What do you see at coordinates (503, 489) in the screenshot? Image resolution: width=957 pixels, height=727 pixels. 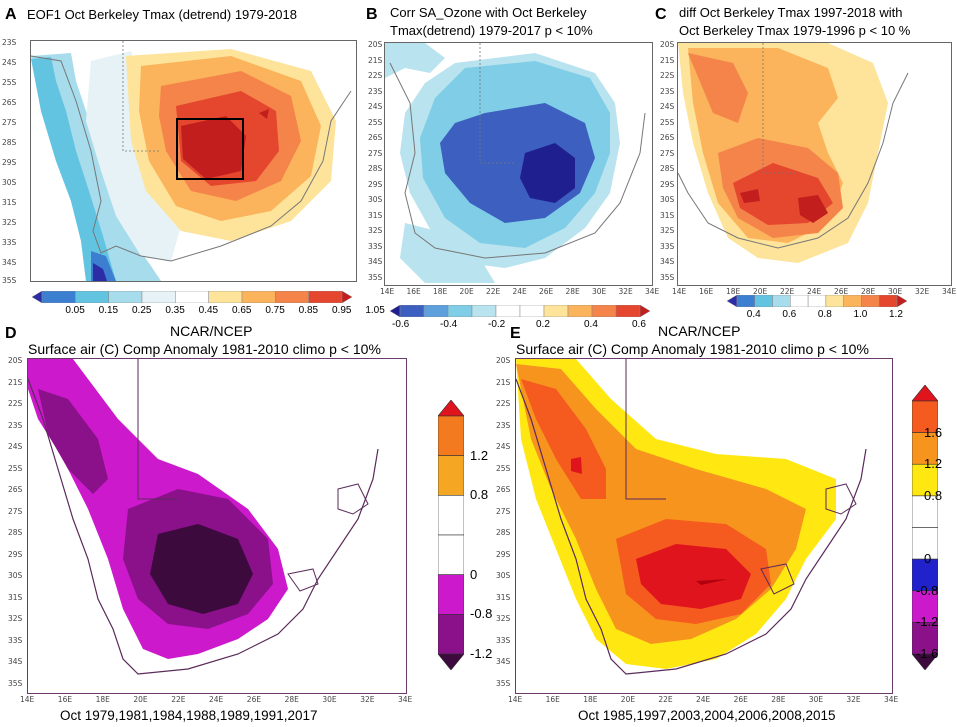 I see `e-lat-tick-6: 26S` at bounding box center [503, 489].